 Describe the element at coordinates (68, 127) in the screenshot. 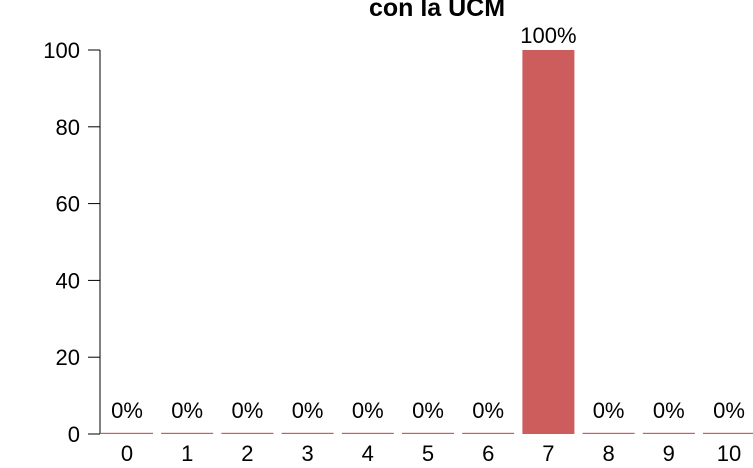

I see `y-tick-label: 80` at that location.